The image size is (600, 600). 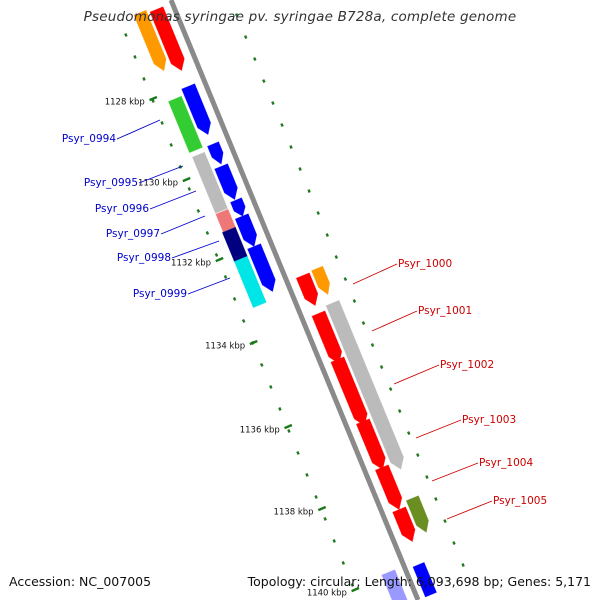 I want to click on accession-text: Accession: NC_007005, so click(x=80, y=581).